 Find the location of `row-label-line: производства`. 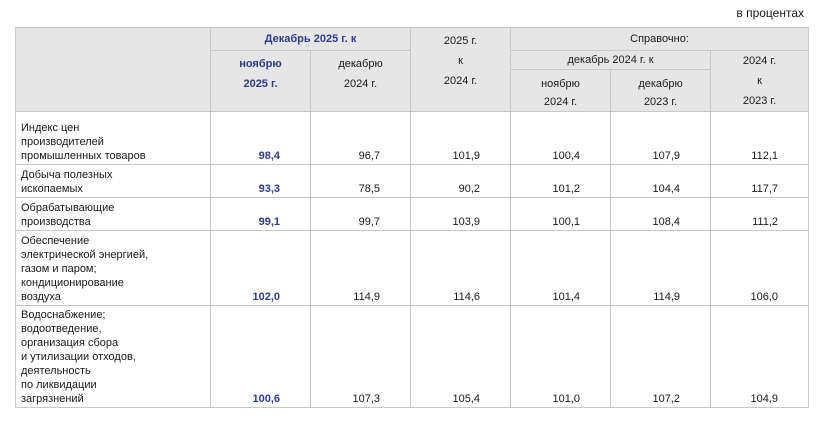

row-label-line: производства is located at coordinates (56, 222).